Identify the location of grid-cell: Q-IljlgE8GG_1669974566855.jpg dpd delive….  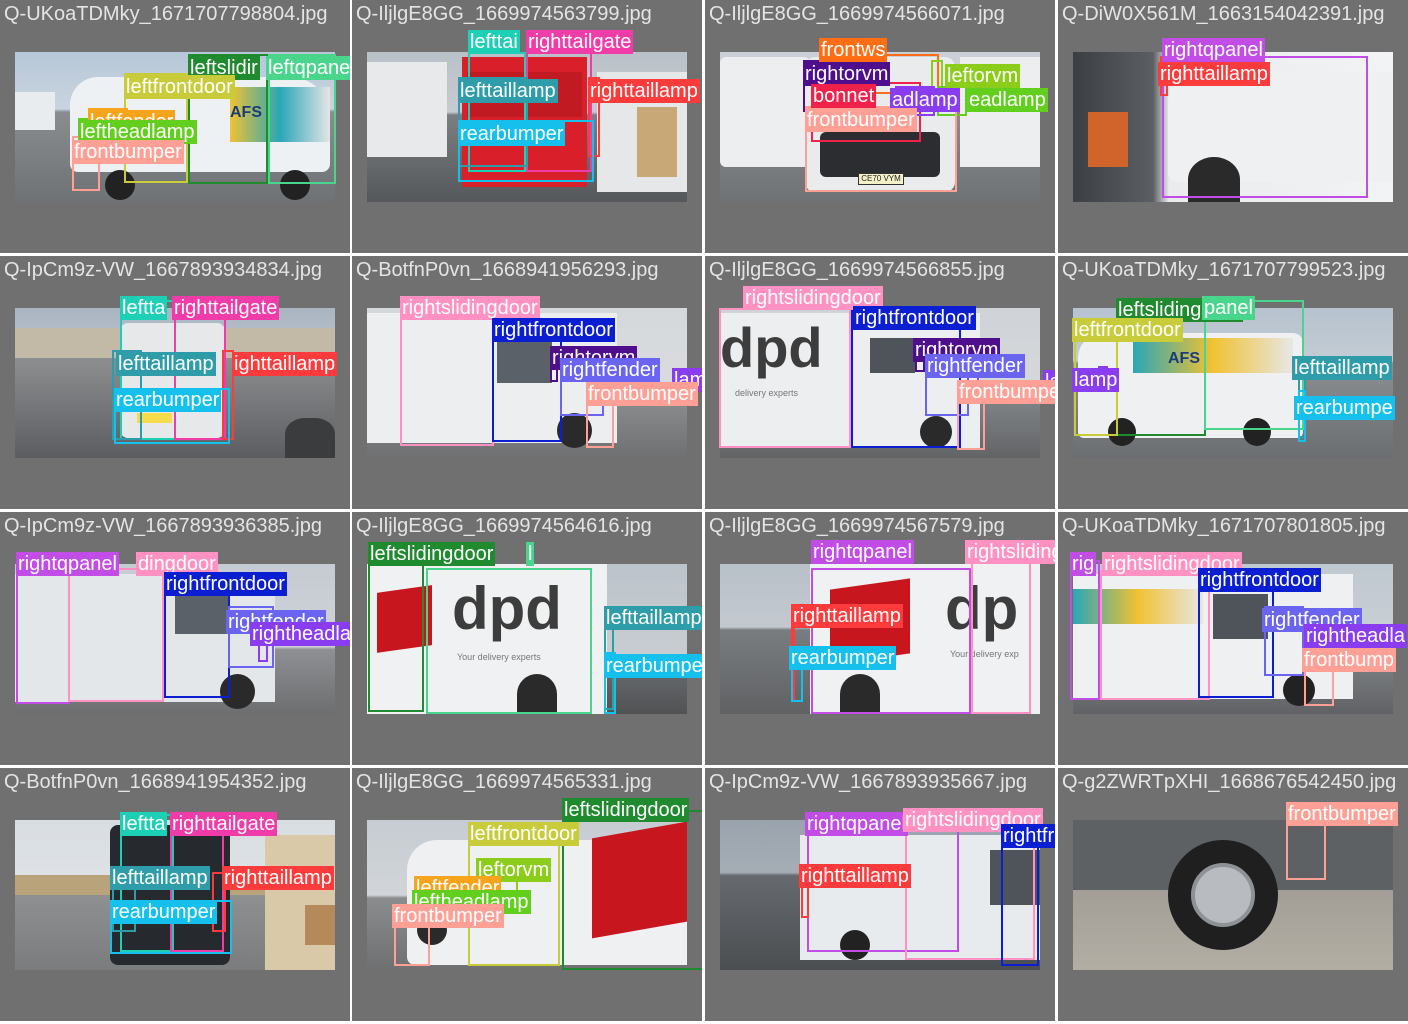
(880, 382).